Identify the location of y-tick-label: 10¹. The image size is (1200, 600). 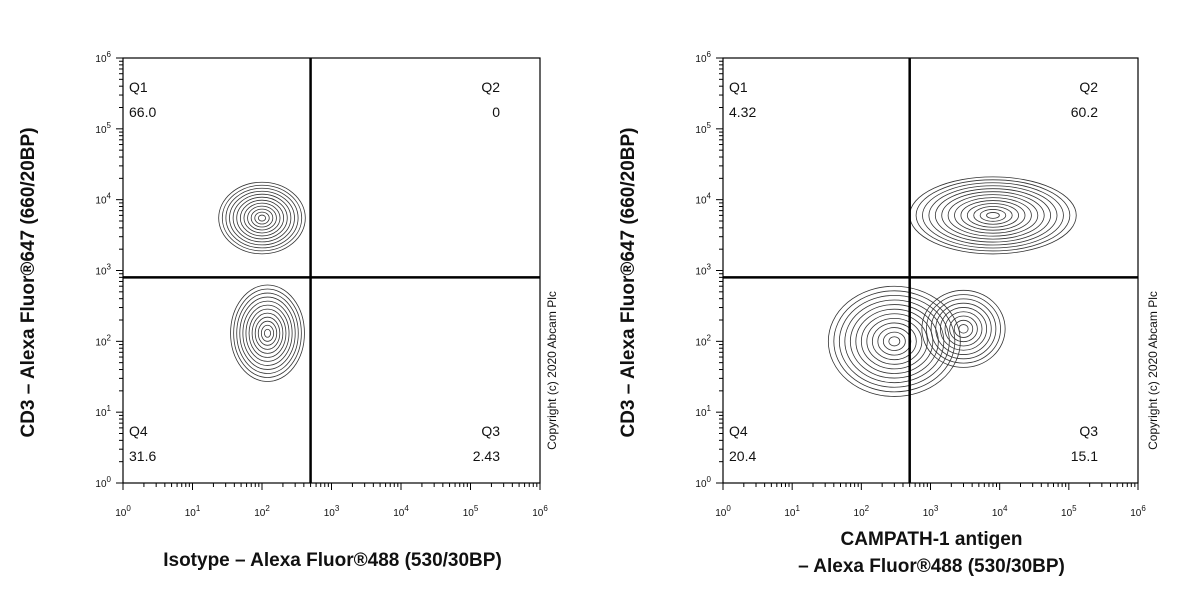
(103, 411).